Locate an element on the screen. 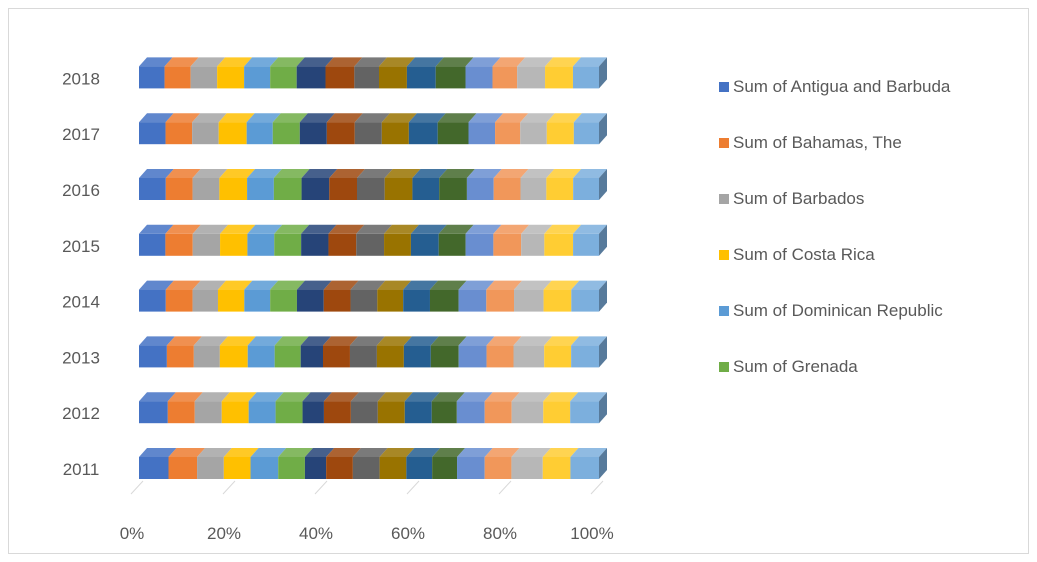  bar-row-2015 is located at coordinates (373, 240).